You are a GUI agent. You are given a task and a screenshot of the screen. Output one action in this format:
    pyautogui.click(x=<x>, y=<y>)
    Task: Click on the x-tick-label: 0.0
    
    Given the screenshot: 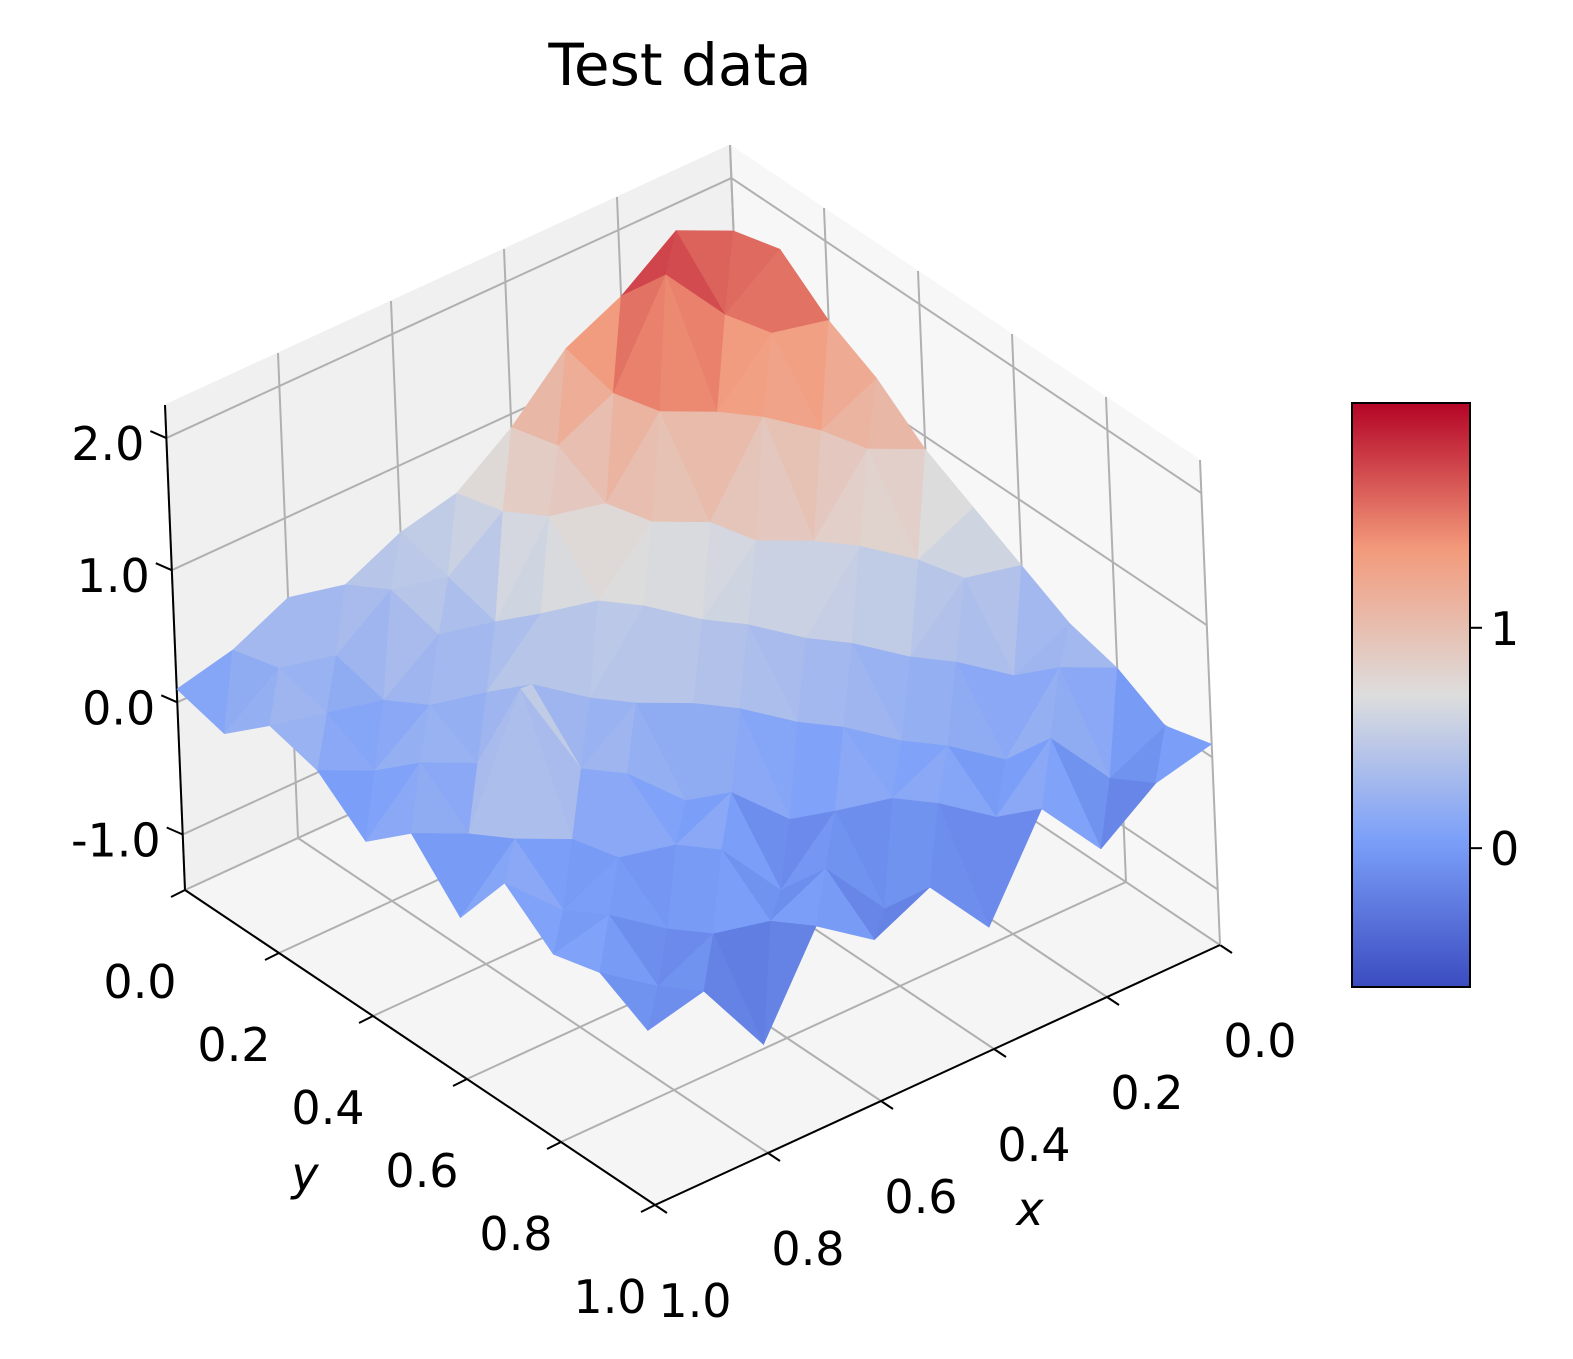 What is the action you would take?
    pyautogui.click(x=1259, y=1041)
    